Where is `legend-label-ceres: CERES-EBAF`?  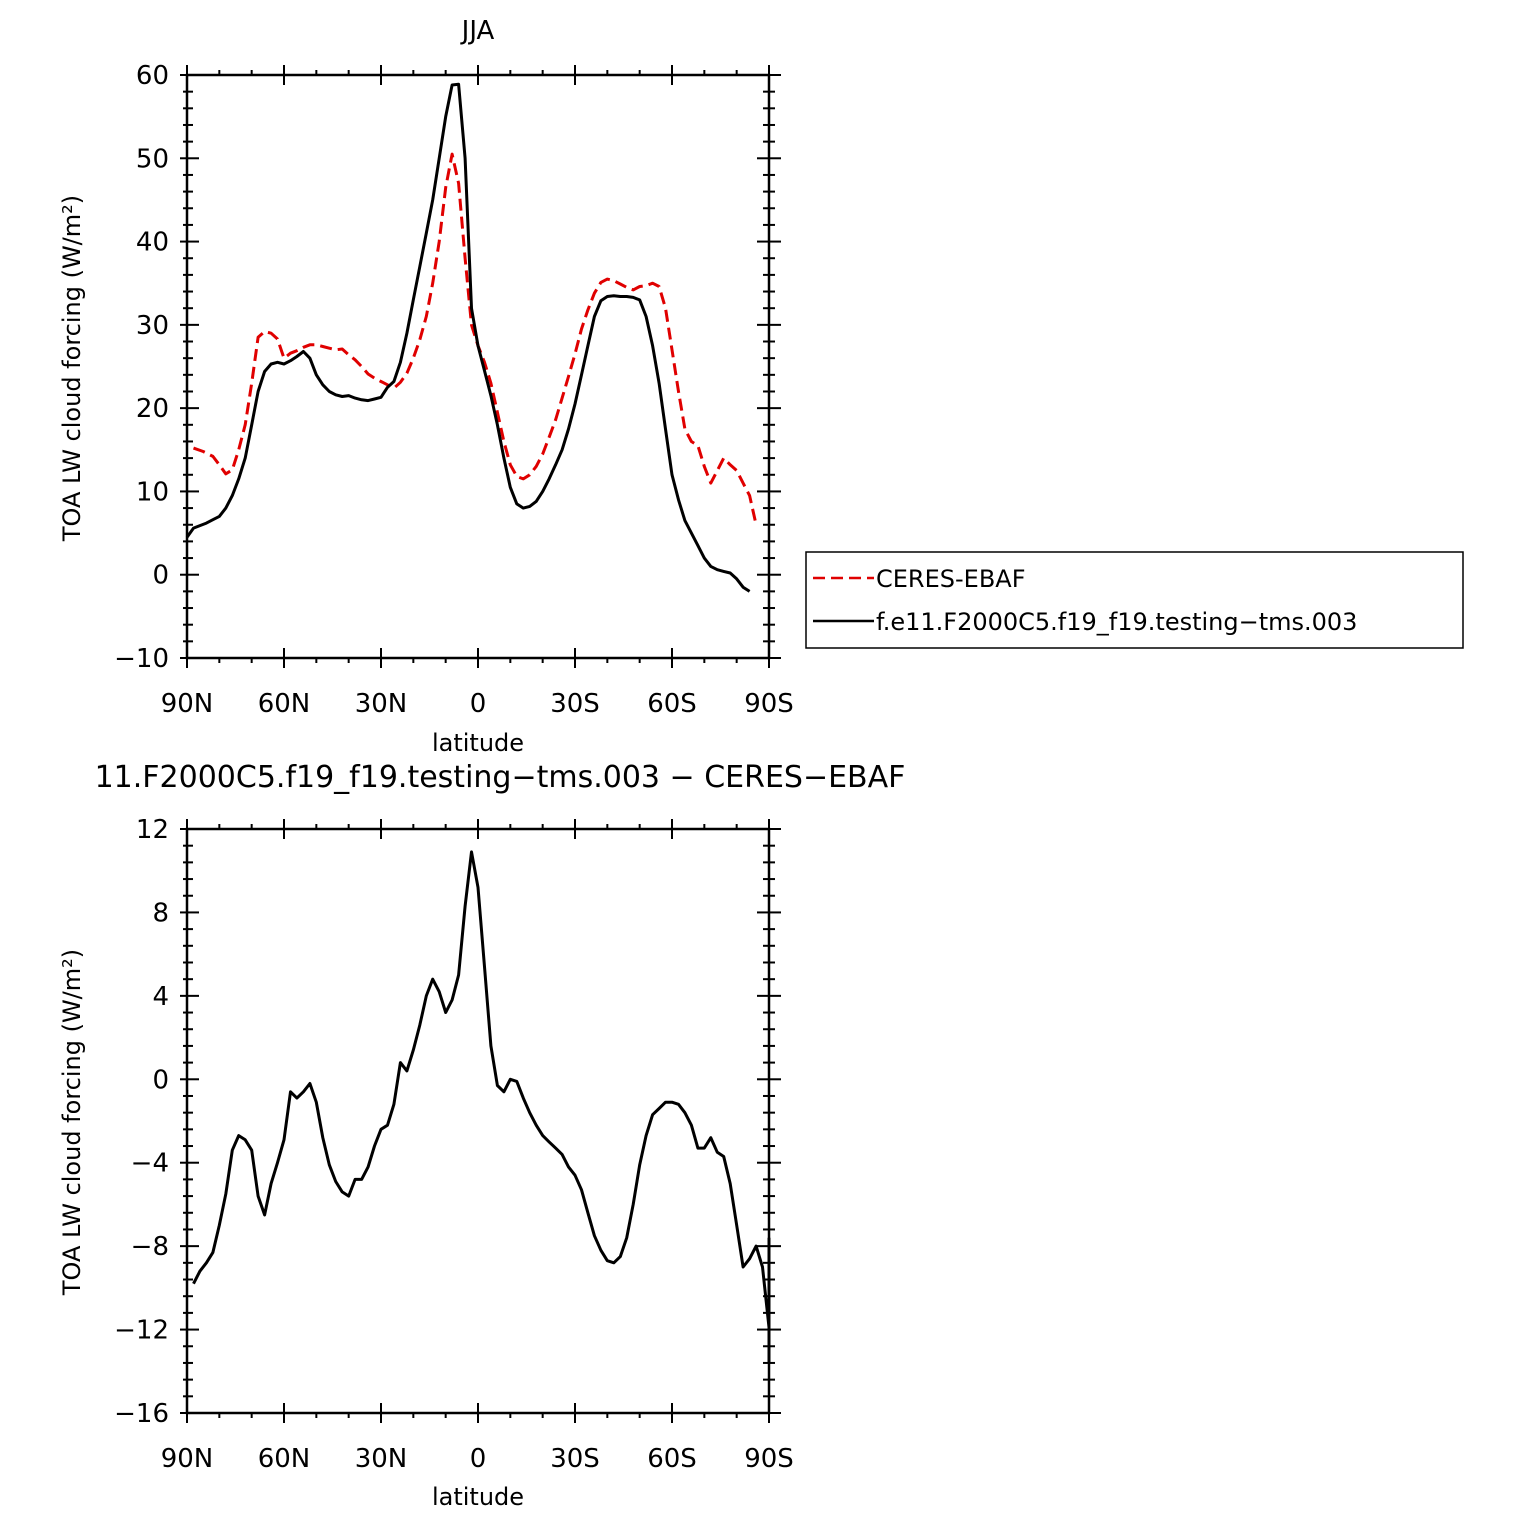 legend-label-ceres: CERES-EBAF is located at coordinates (951, 579).